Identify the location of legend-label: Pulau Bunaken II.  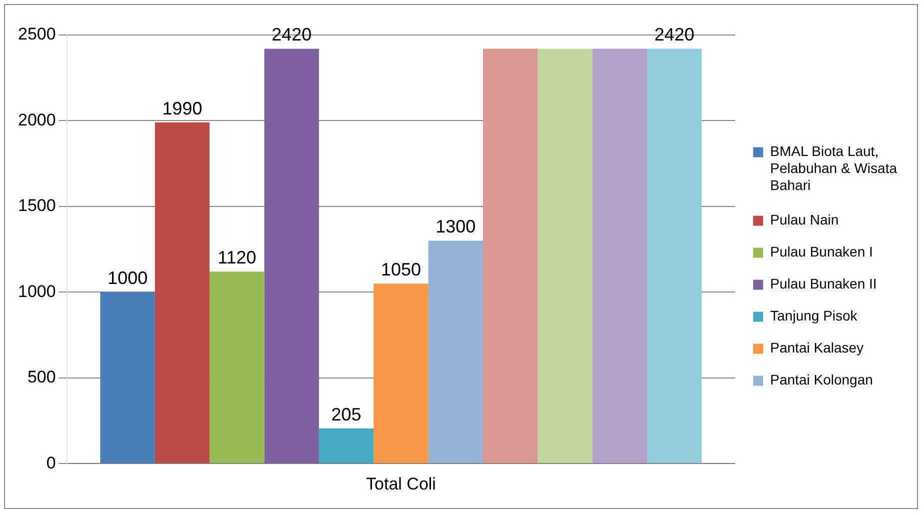
(823, 284).